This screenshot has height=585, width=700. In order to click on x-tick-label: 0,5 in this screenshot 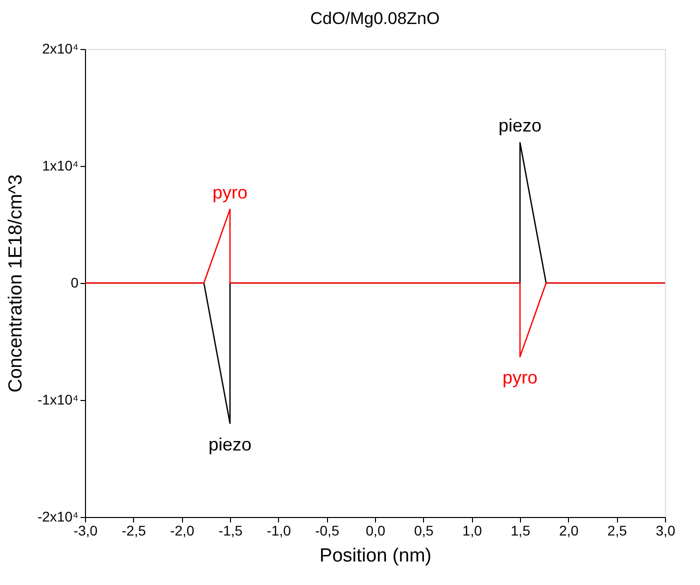, I will do `click(424, 530)`.